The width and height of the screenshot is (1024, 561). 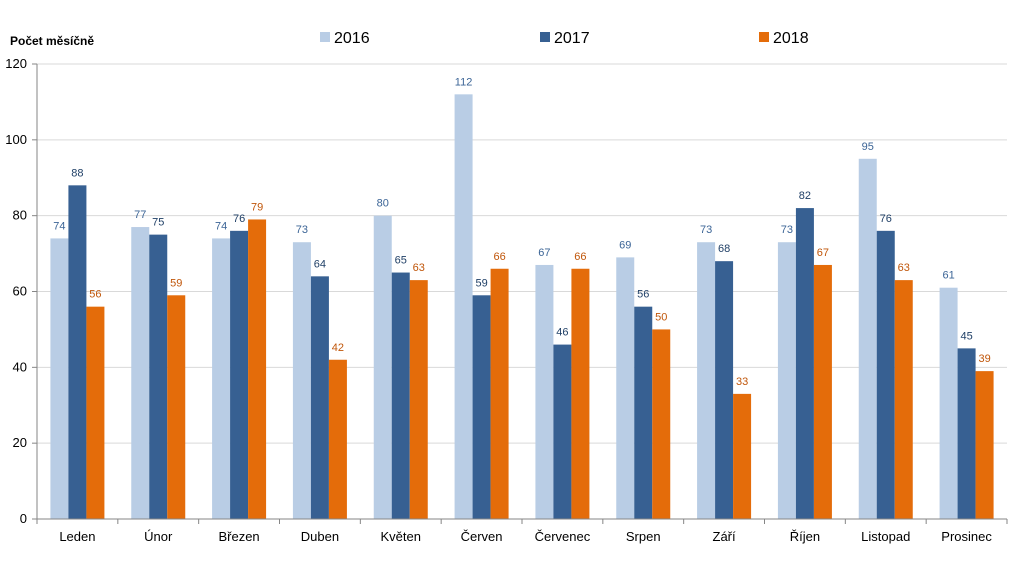 I want to click on y-tick-label: 40, so click(x=20, y=366).